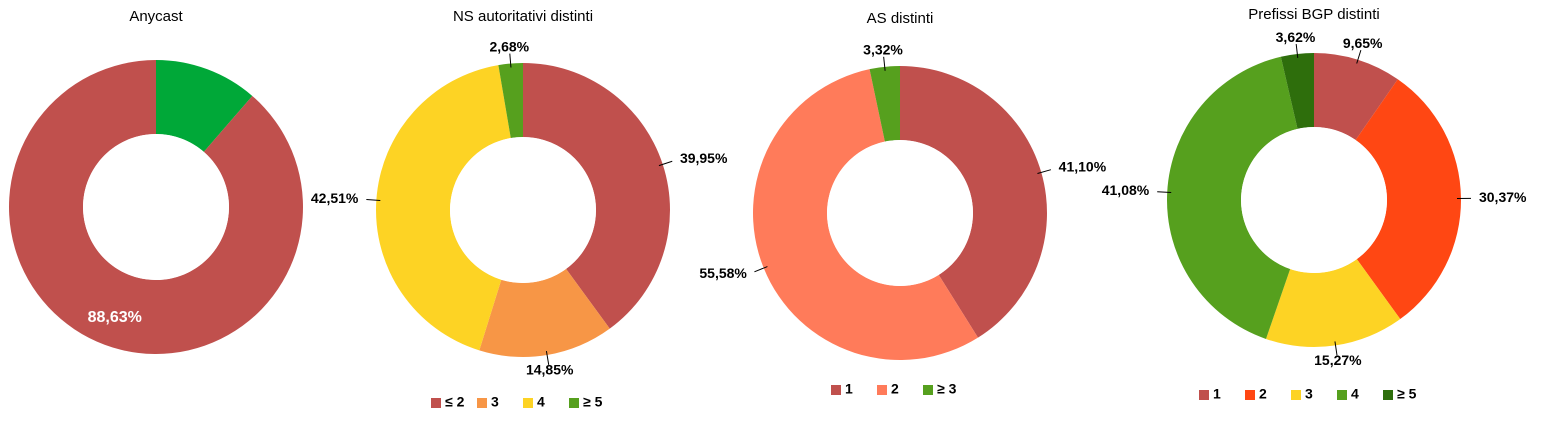 Image resolution: width=1542 pixels, height=438 pixels. Describe the element at coordinates (1503, 197) in the screenshot. I see `value-label: 30,37%` at that location.